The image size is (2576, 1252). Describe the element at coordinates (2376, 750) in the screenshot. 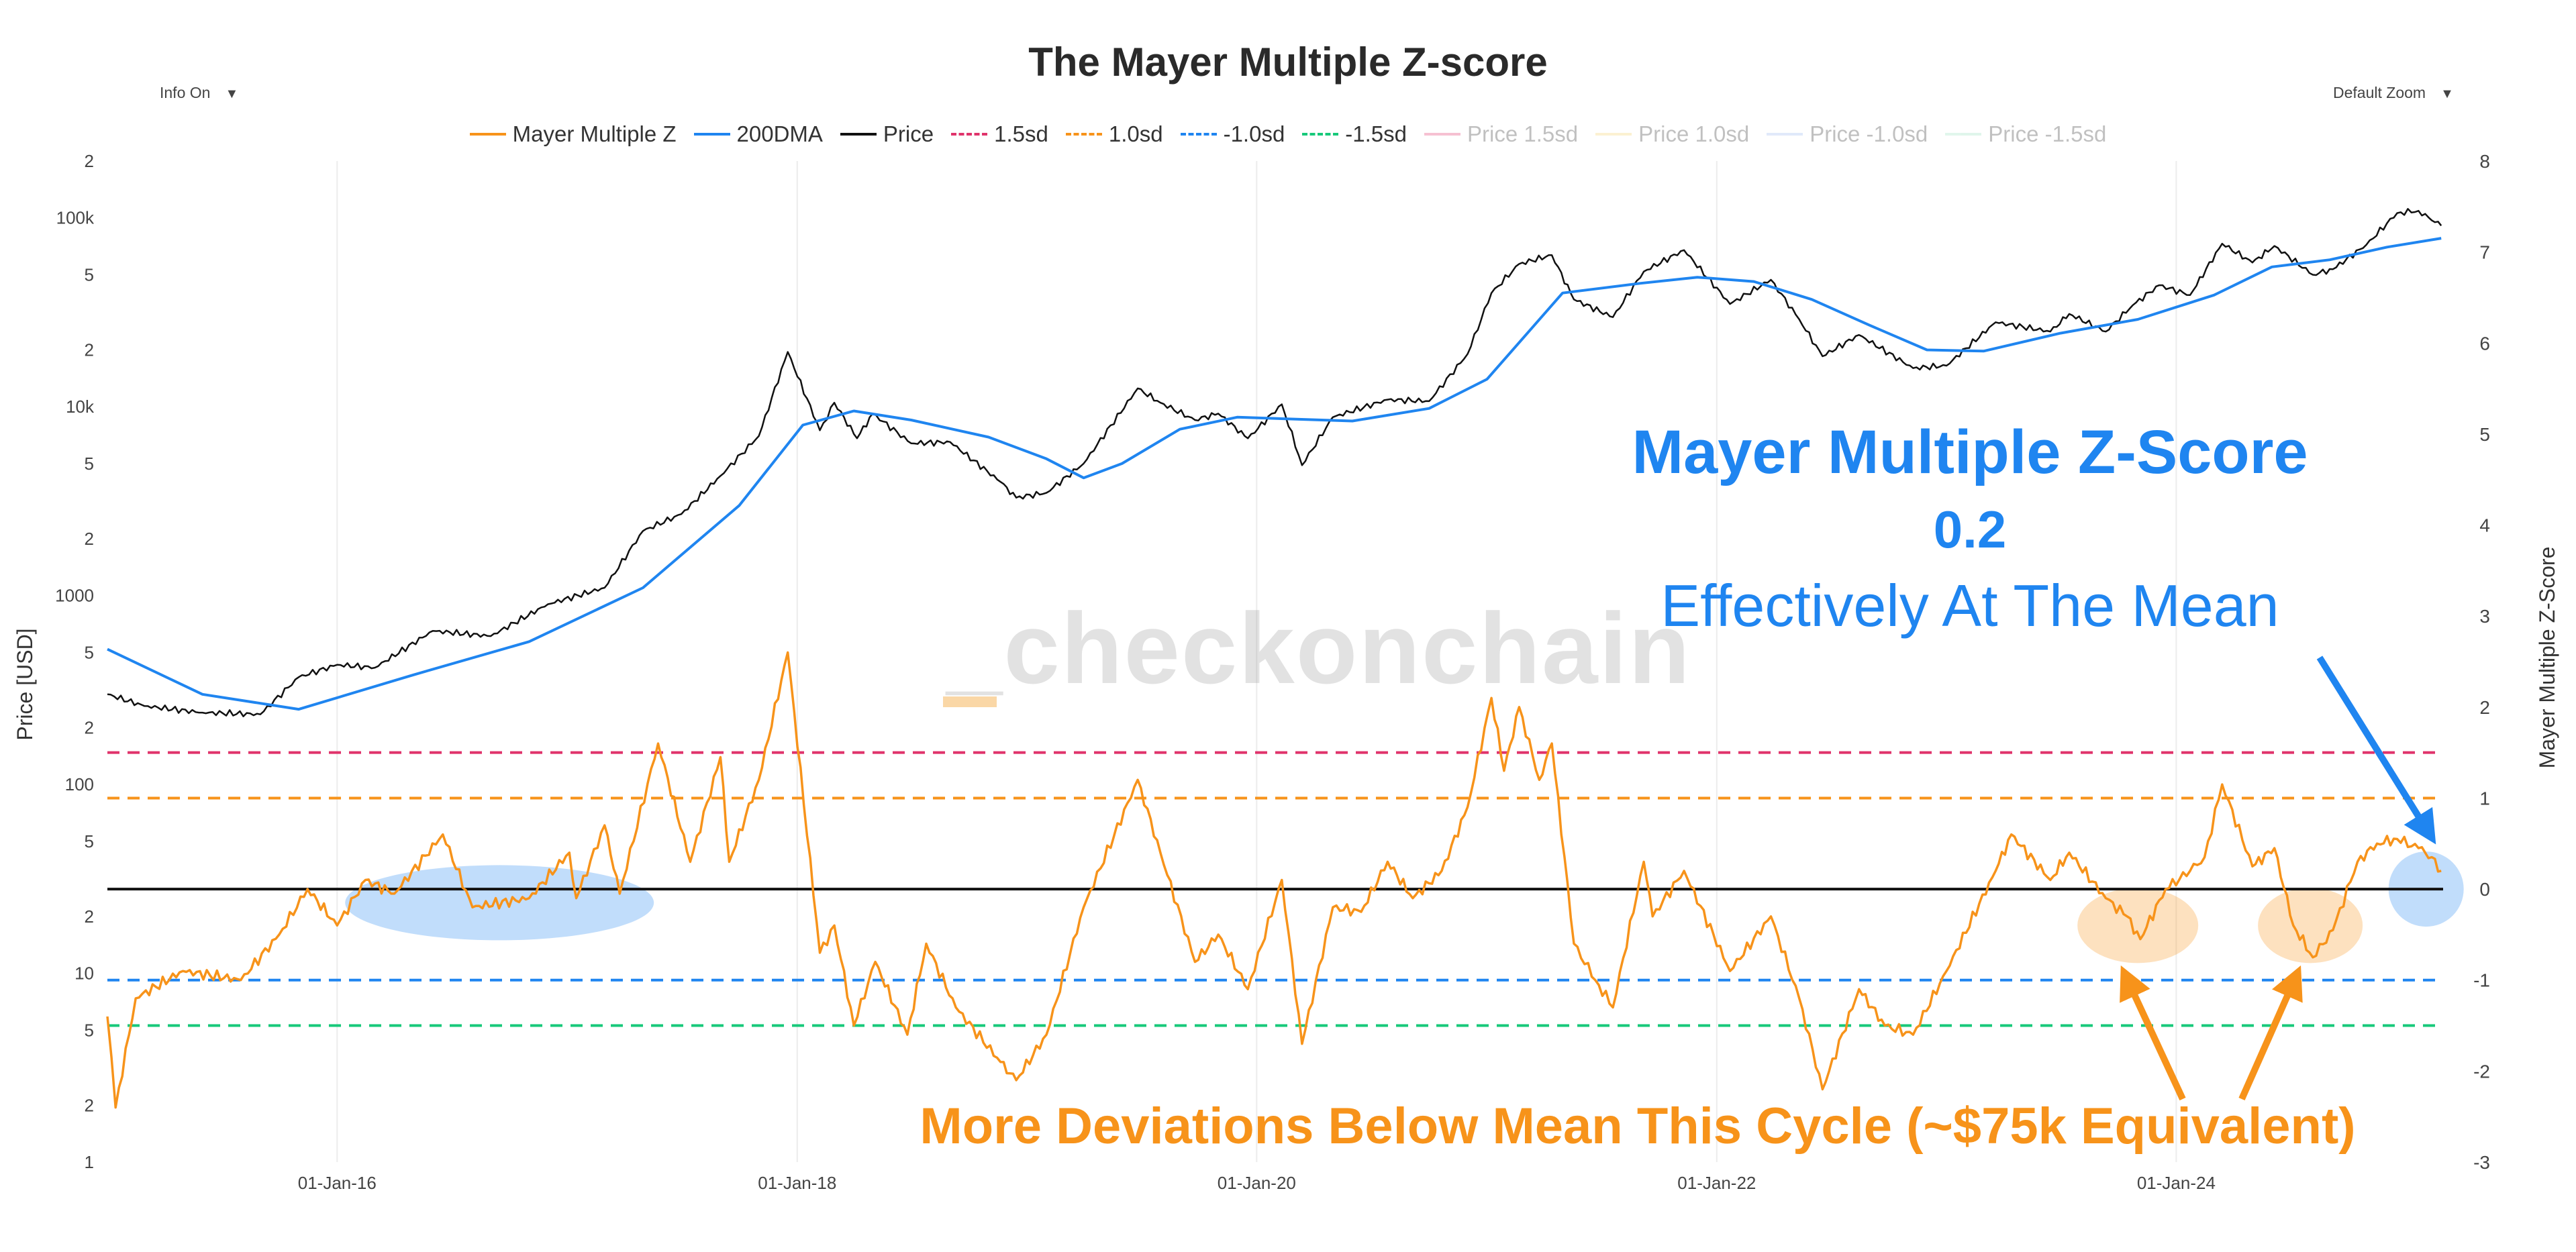

I see `blue-arrow` at that location.